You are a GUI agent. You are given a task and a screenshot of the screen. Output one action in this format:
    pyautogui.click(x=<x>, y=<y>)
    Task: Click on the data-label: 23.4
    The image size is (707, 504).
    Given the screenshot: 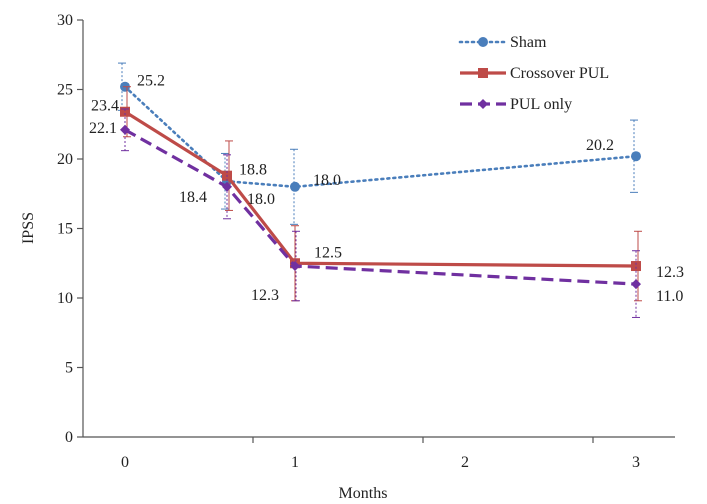 What is the action you would take?
    pyautogui.click(x=105, y=106)
    